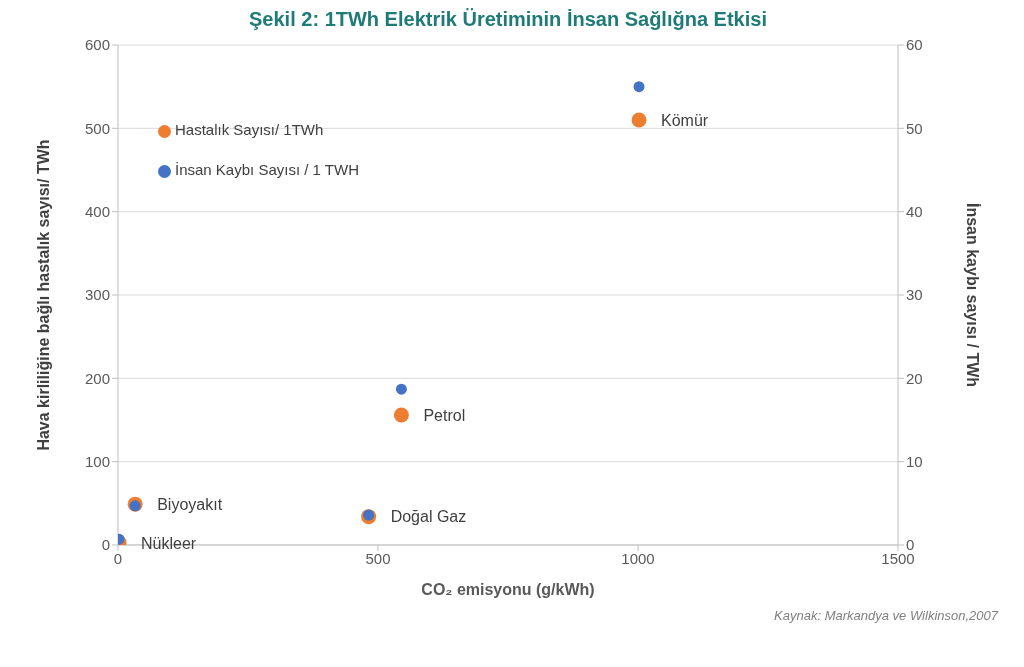 The height and width of the screenshot is (667, 1024). What do you see at coordinates (685, 120) in the screenshot?
I see `annotation: Kömür` at bounding box center [685, 120].